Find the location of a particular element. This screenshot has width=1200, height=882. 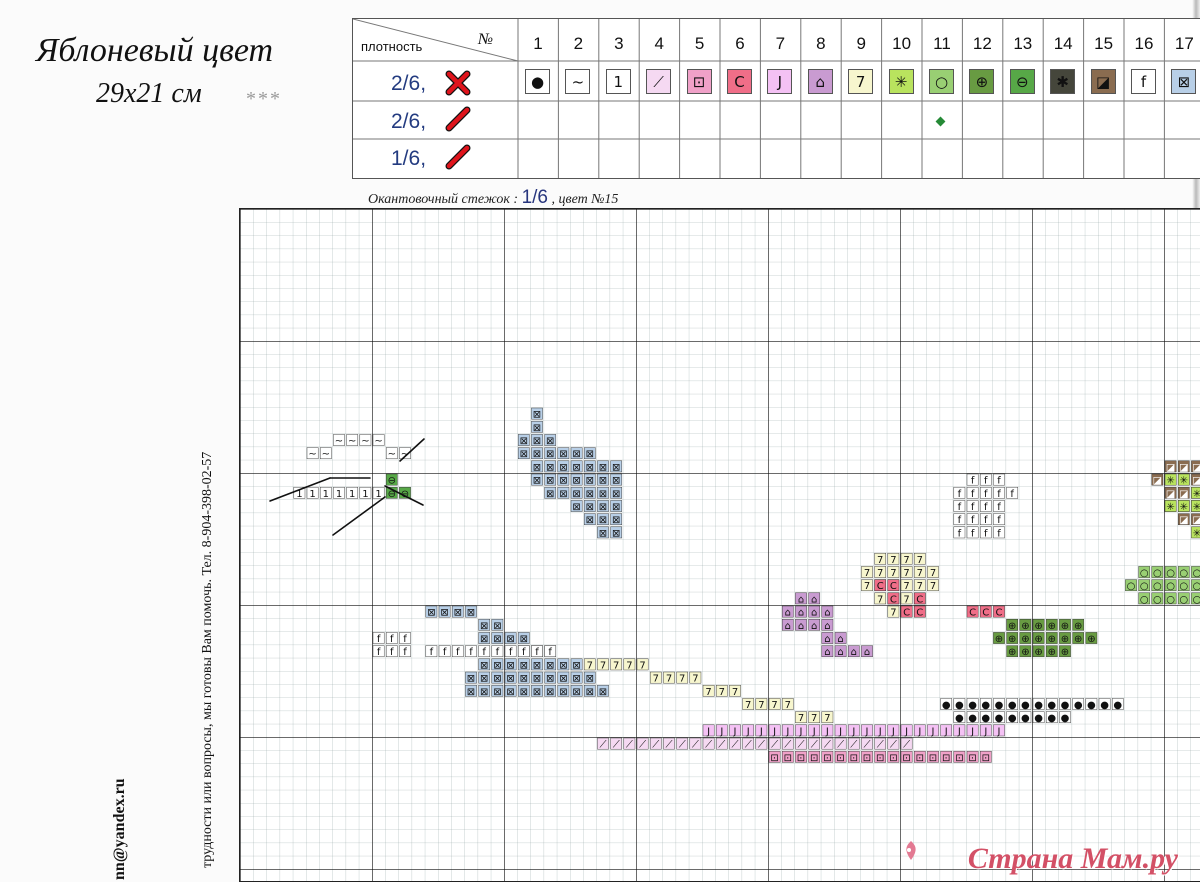

pattern-stitch: C is located at coordinates (880, 585).